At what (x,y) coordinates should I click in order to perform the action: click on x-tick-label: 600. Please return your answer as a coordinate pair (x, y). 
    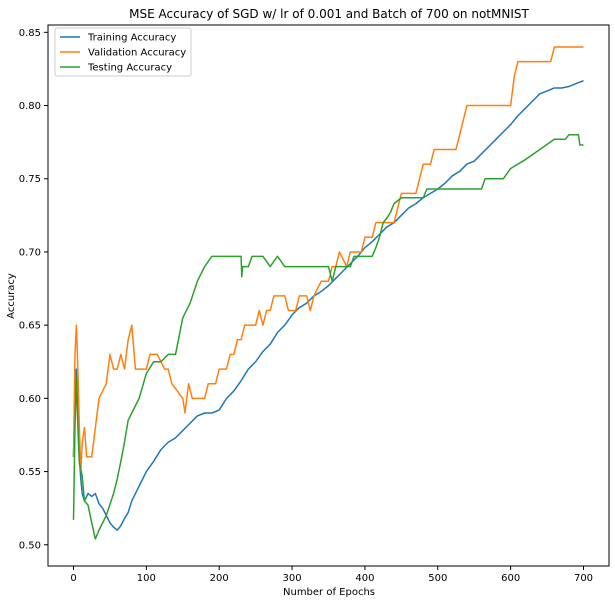
    Looking at the image, I should click on (510, 578).